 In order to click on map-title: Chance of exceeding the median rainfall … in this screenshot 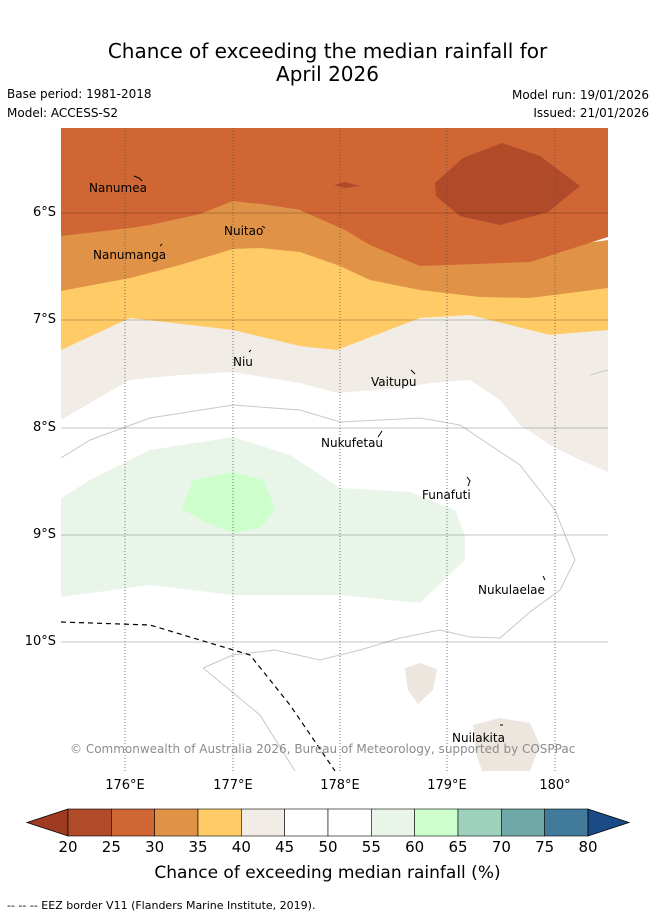, I will do `click(327, 63)`.